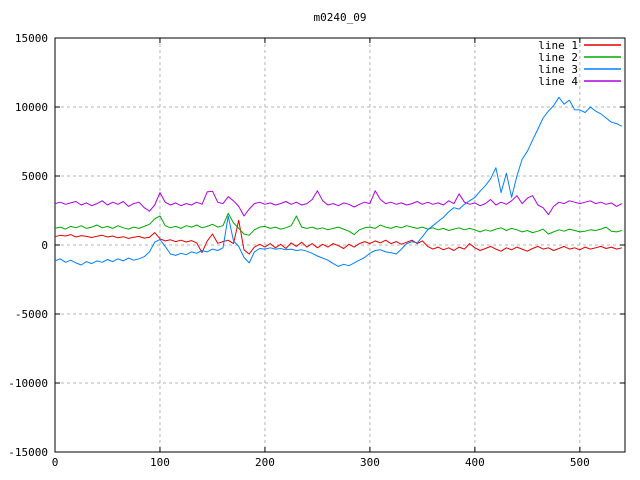 This screenshot has width=640, height=480. Describe the element at coordinates (580, 462) in the screenshot. I see `x-axis-label: 500` at that location.